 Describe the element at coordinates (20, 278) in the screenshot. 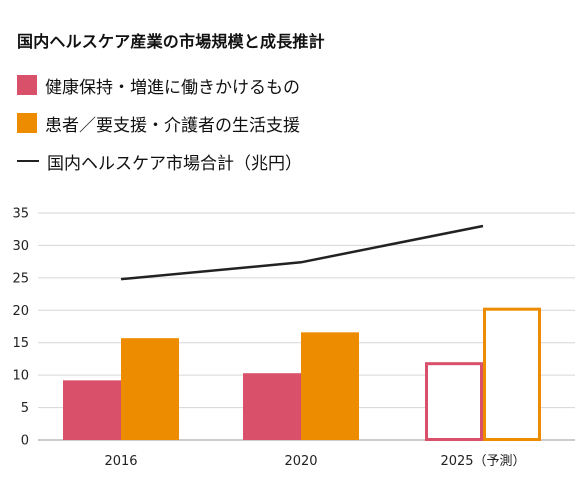

I see `y-tick-label: 25` at that location.